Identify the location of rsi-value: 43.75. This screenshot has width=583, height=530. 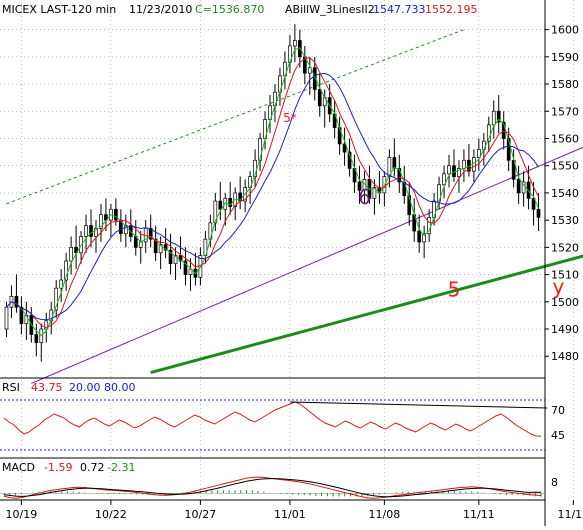
(47, 387).